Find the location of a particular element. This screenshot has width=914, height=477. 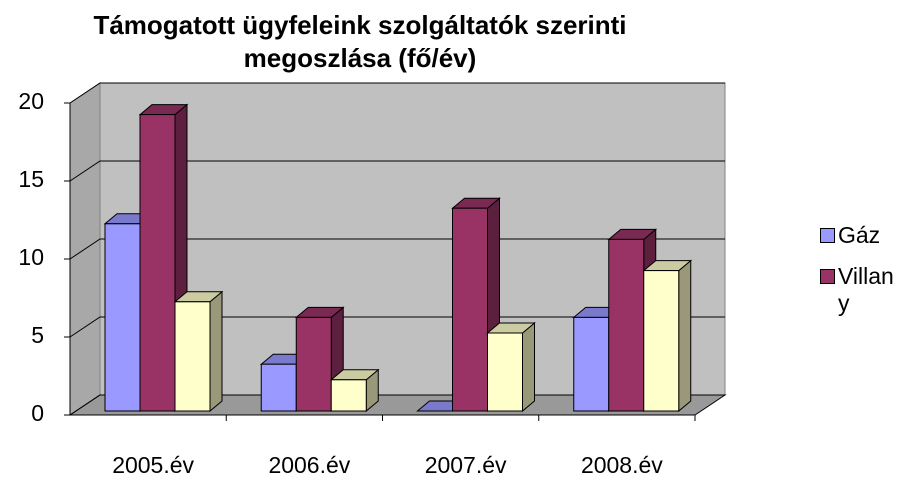

legend-item: Villany is located at coordinates (861, 290).